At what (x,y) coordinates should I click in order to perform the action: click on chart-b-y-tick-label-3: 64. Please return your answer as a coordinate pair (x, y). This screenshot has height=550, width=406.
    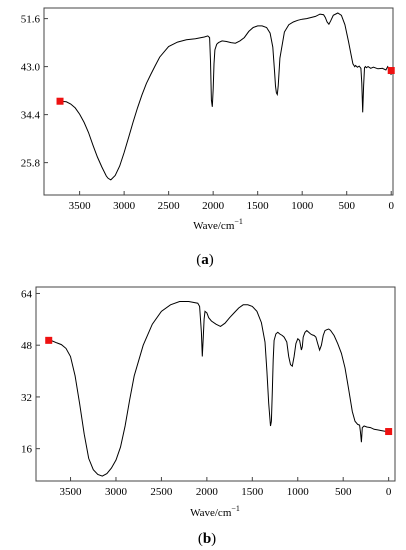
    Looking at the image, I should click on (27, 294).